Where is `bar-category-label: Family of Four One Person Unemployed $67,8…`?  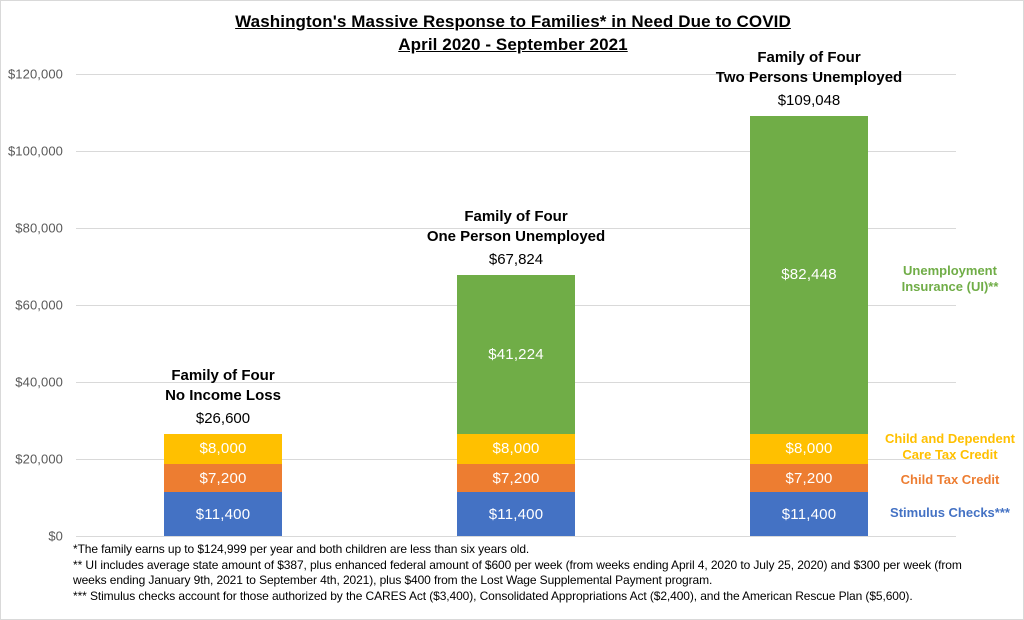 bar-category-label: Family of Four One Person Unemployed $67,8… is located at coordinates (516, 238).